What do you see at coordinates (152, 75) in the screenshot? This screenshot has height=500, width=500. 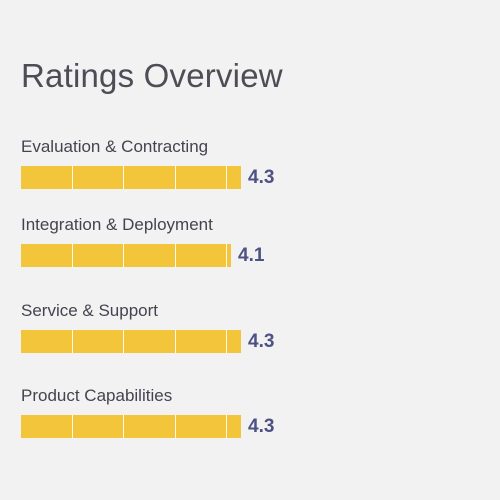 I see `page-title: Ratings Overview` at bounding box center [152, 75].